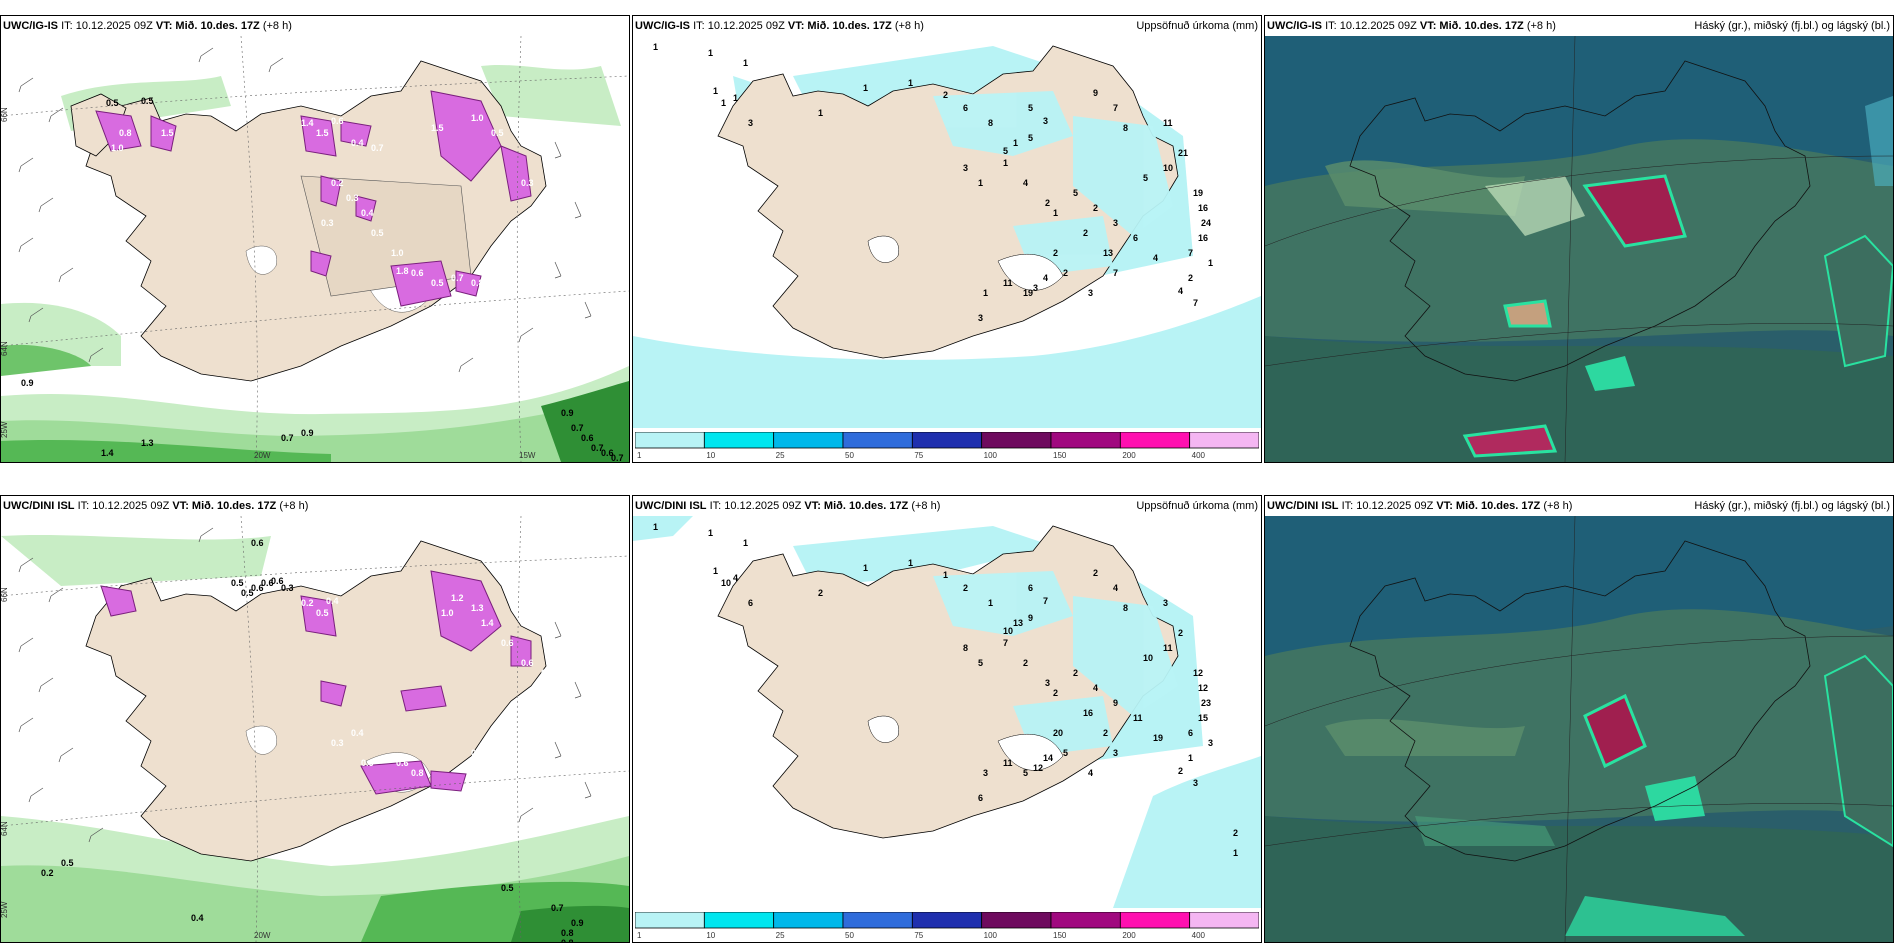  Describe the element at coordinates (477, 608) in the screenshot. I see `value-label: 1.3` at that location.